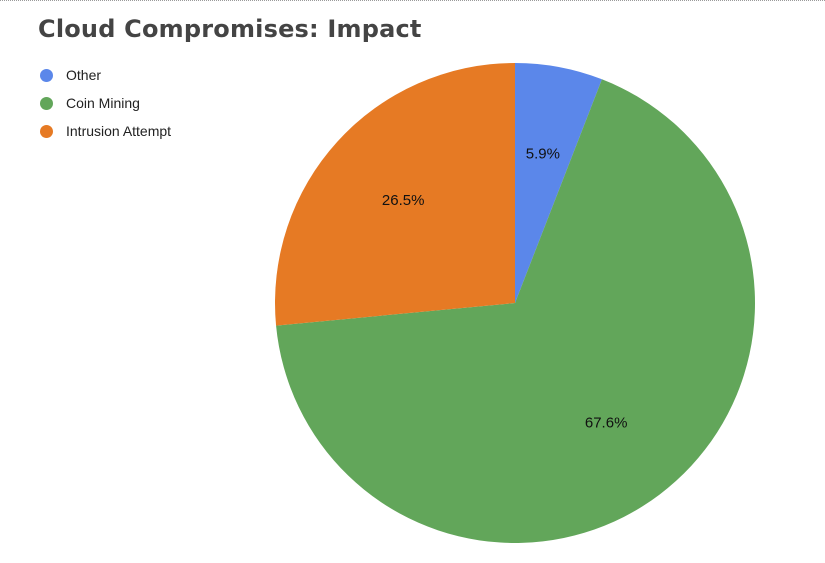 The height and width of the screenshot is (563, 825). I want to click on legend-label-coin-mining: Coin Mining, so click(103, 103).